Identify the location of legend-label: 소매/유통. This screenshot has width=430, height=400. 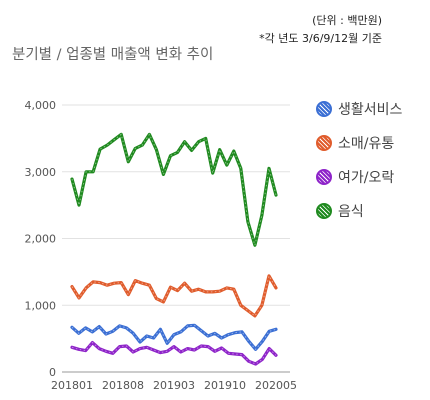
(366, 144).